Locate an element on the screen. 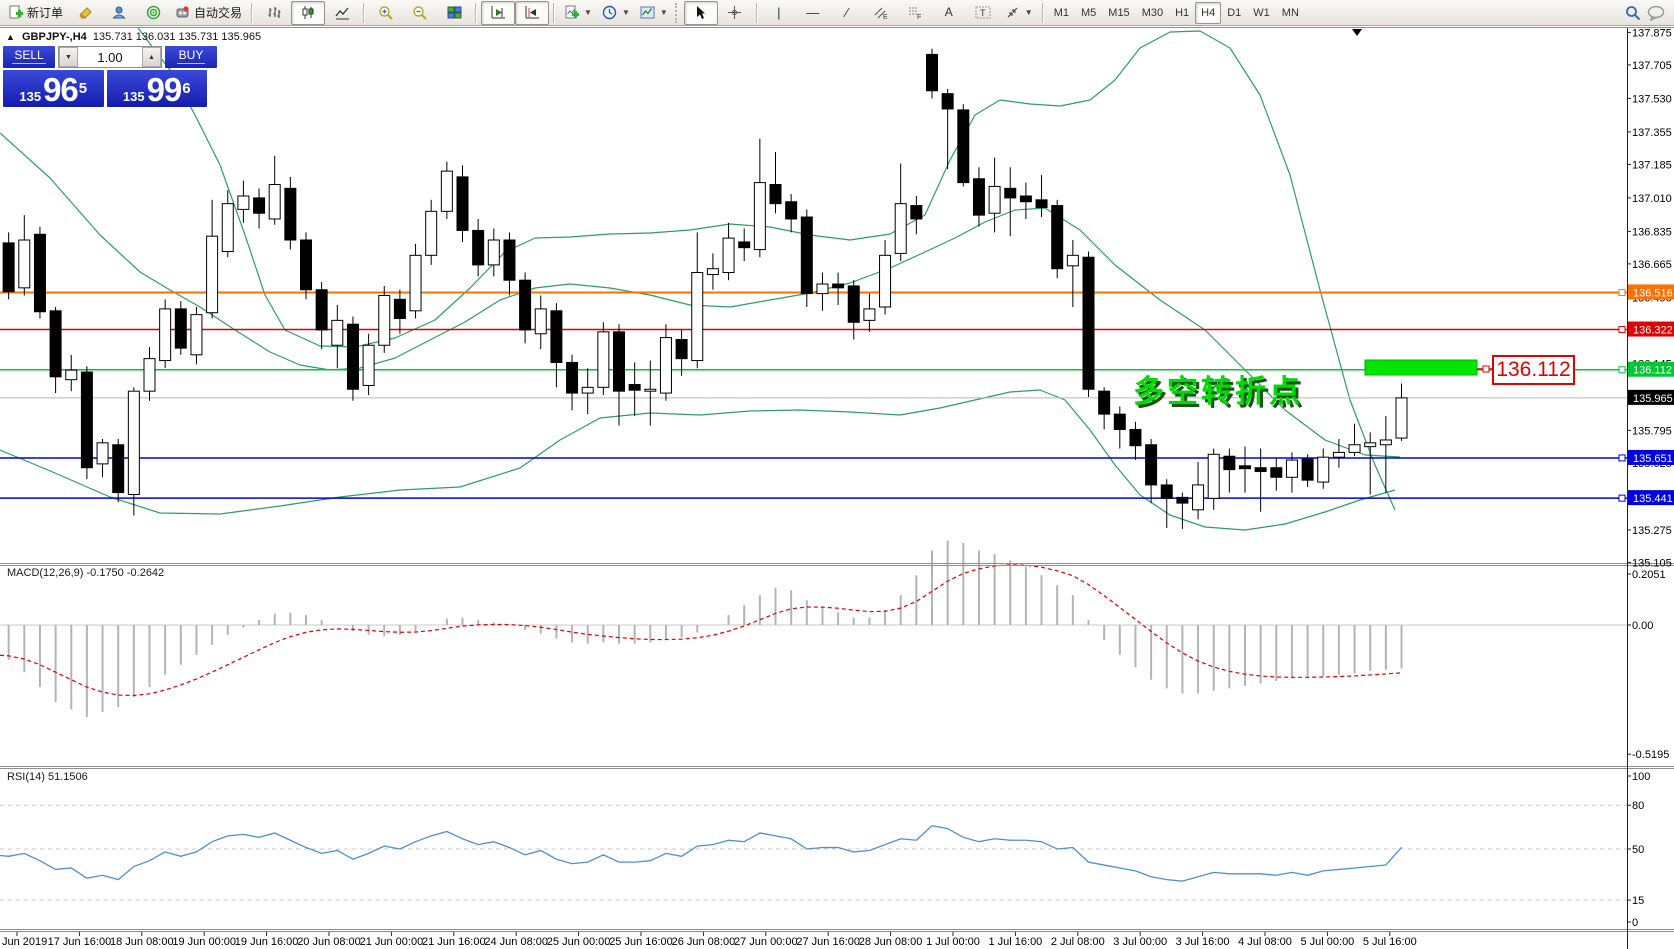 The image size is (1674, 949). add-indicator-button: ▼ is located at coordinates (578, 13).